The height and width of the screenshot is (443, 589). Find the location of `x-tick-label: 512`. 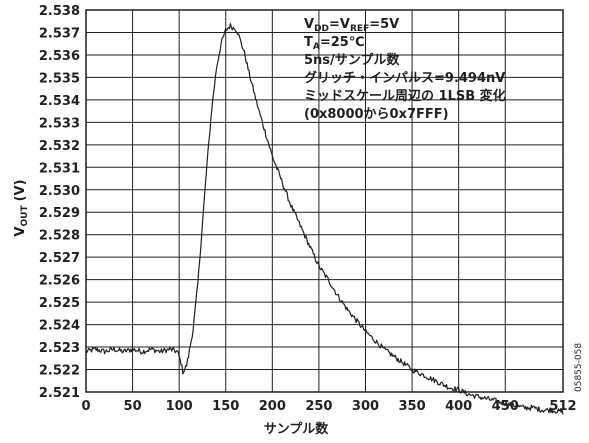

x-tick-label: 512 is located at coordinates (562, 406).